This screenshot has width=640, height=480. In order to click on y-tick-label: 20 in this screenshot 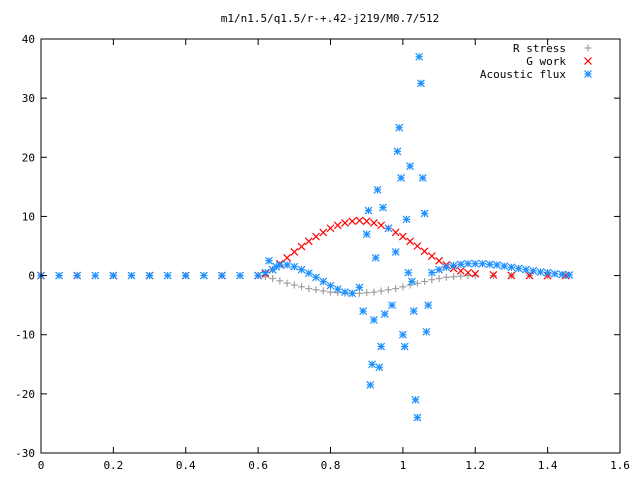, I will do `click(28, 157)`.